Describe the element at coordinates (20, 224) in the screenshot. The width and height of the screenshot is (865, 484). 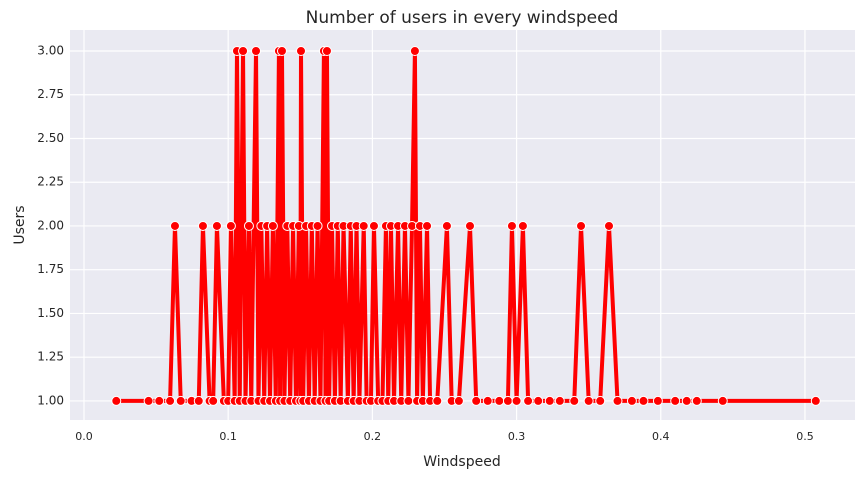
I see `y-axis-label: Users` at that location.